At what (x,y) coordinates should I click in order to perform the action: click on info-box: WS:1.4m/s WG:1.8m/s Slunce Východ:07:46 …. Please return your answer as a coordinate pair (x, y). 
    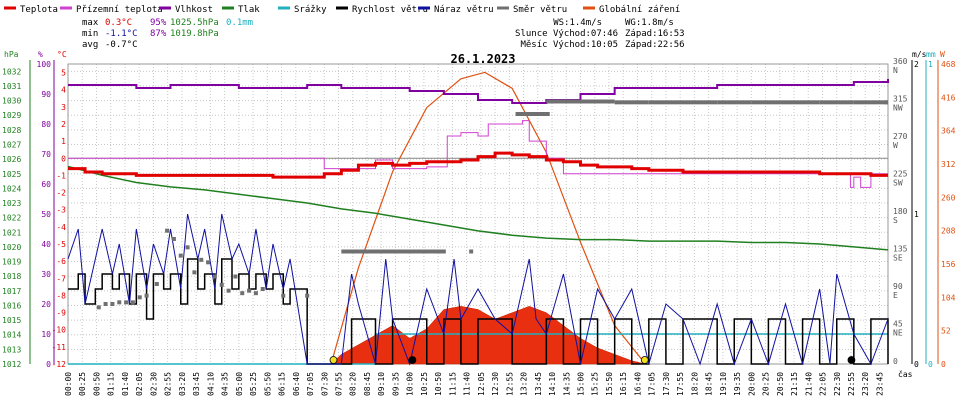
    Looking at the image, I should click on (600, 34).